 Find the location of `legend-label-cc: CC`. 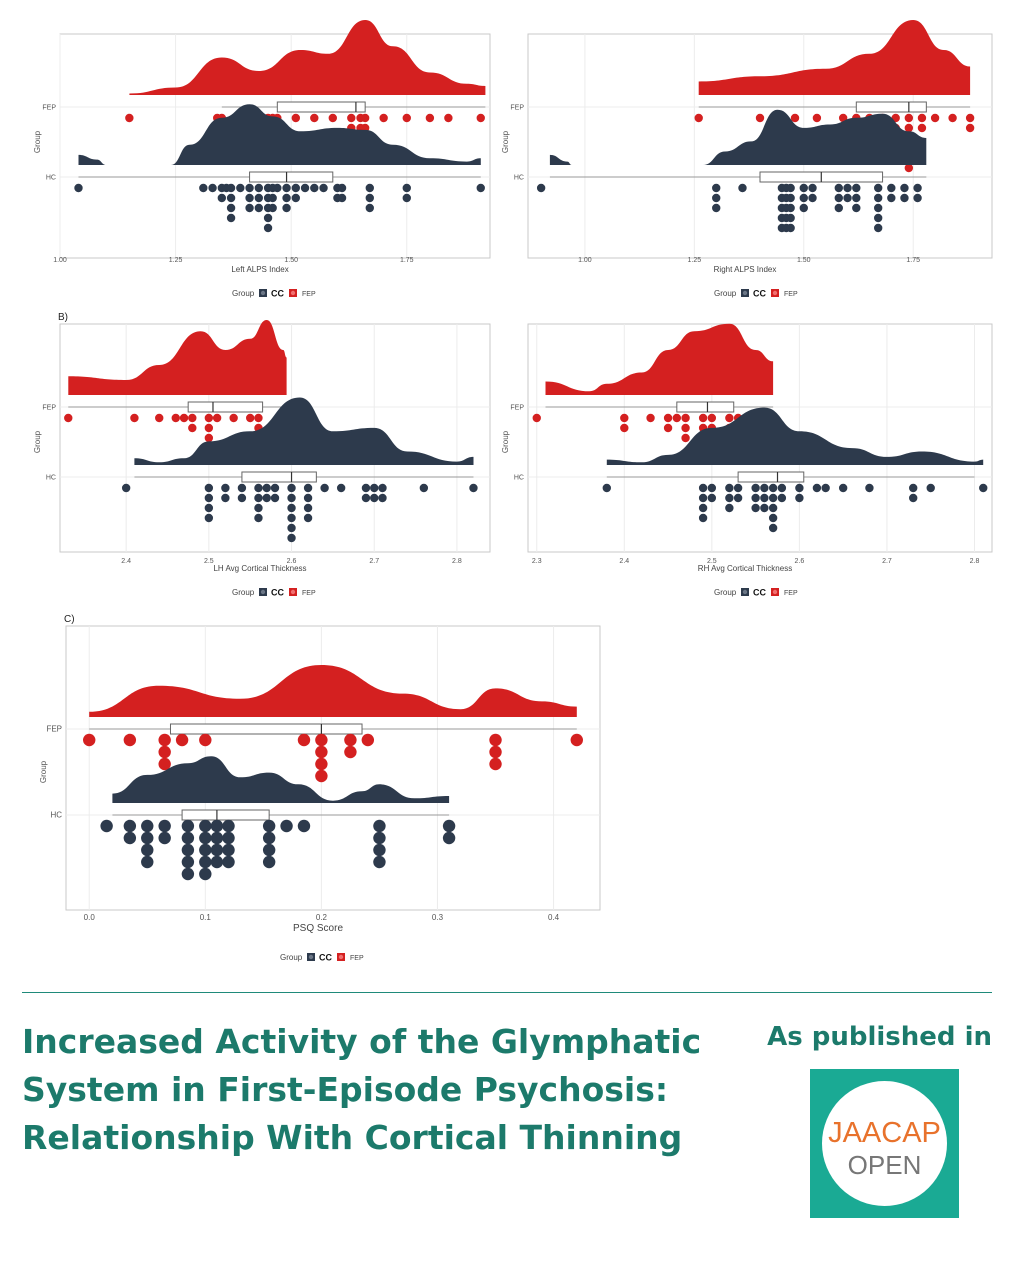

legend-label-cc: CC is located at coordinates (759, 593).